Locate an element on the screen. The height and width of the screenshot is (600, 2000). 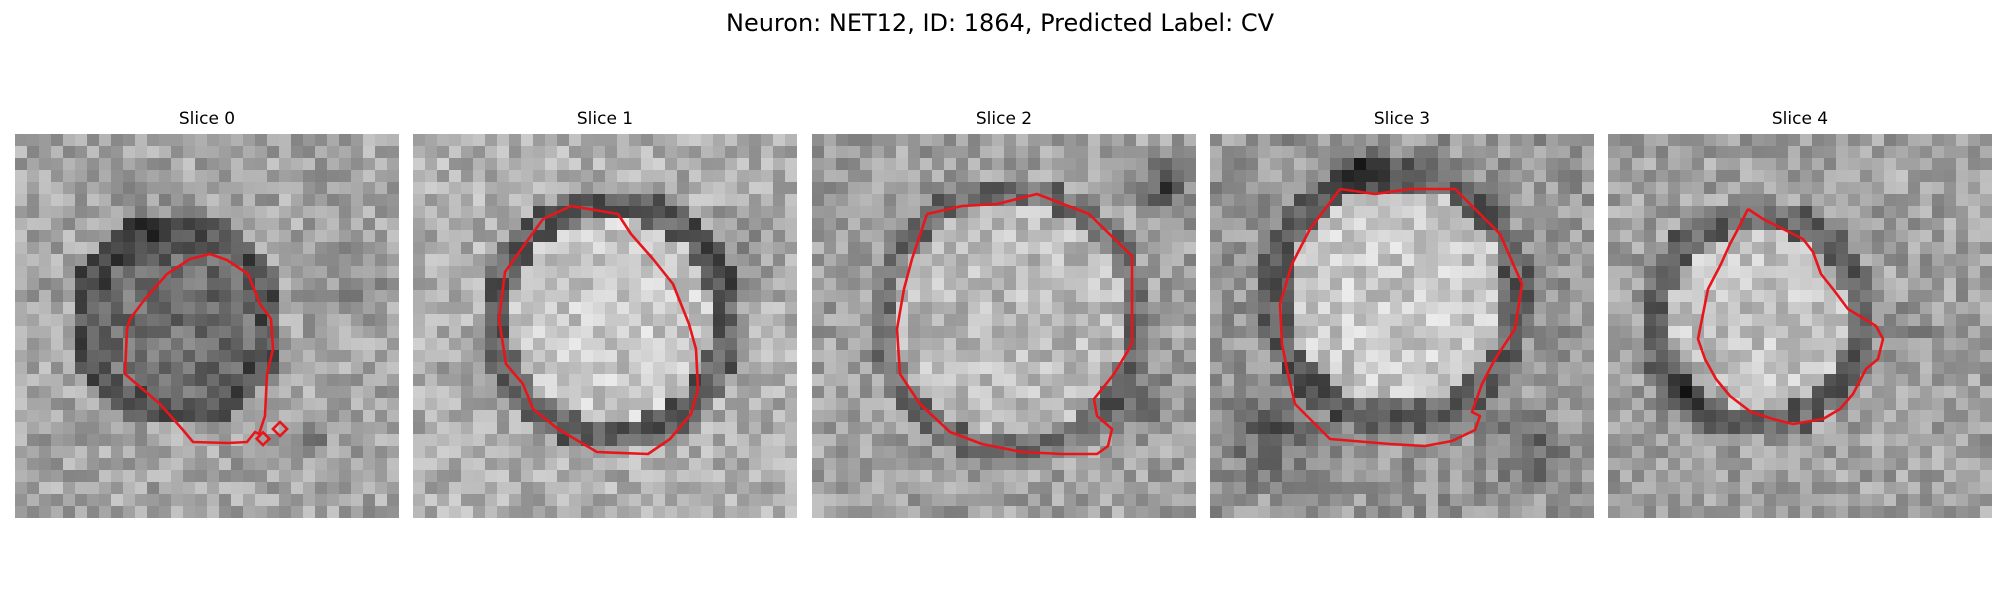
slice-0-image is located at coordinates (207, 326).